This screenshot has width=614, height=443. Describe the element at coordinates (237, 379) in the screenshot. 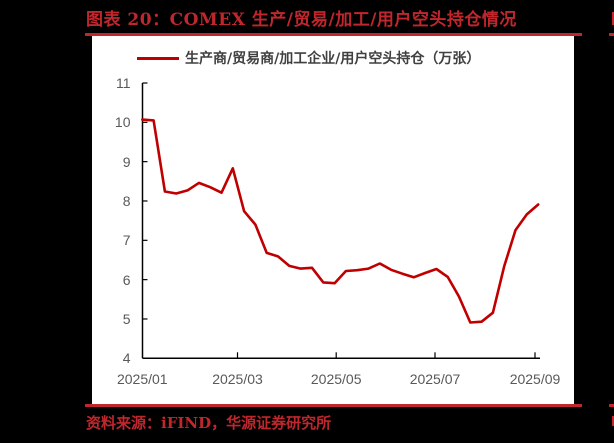

I see `x-tick-label: 2025/03` at that location.